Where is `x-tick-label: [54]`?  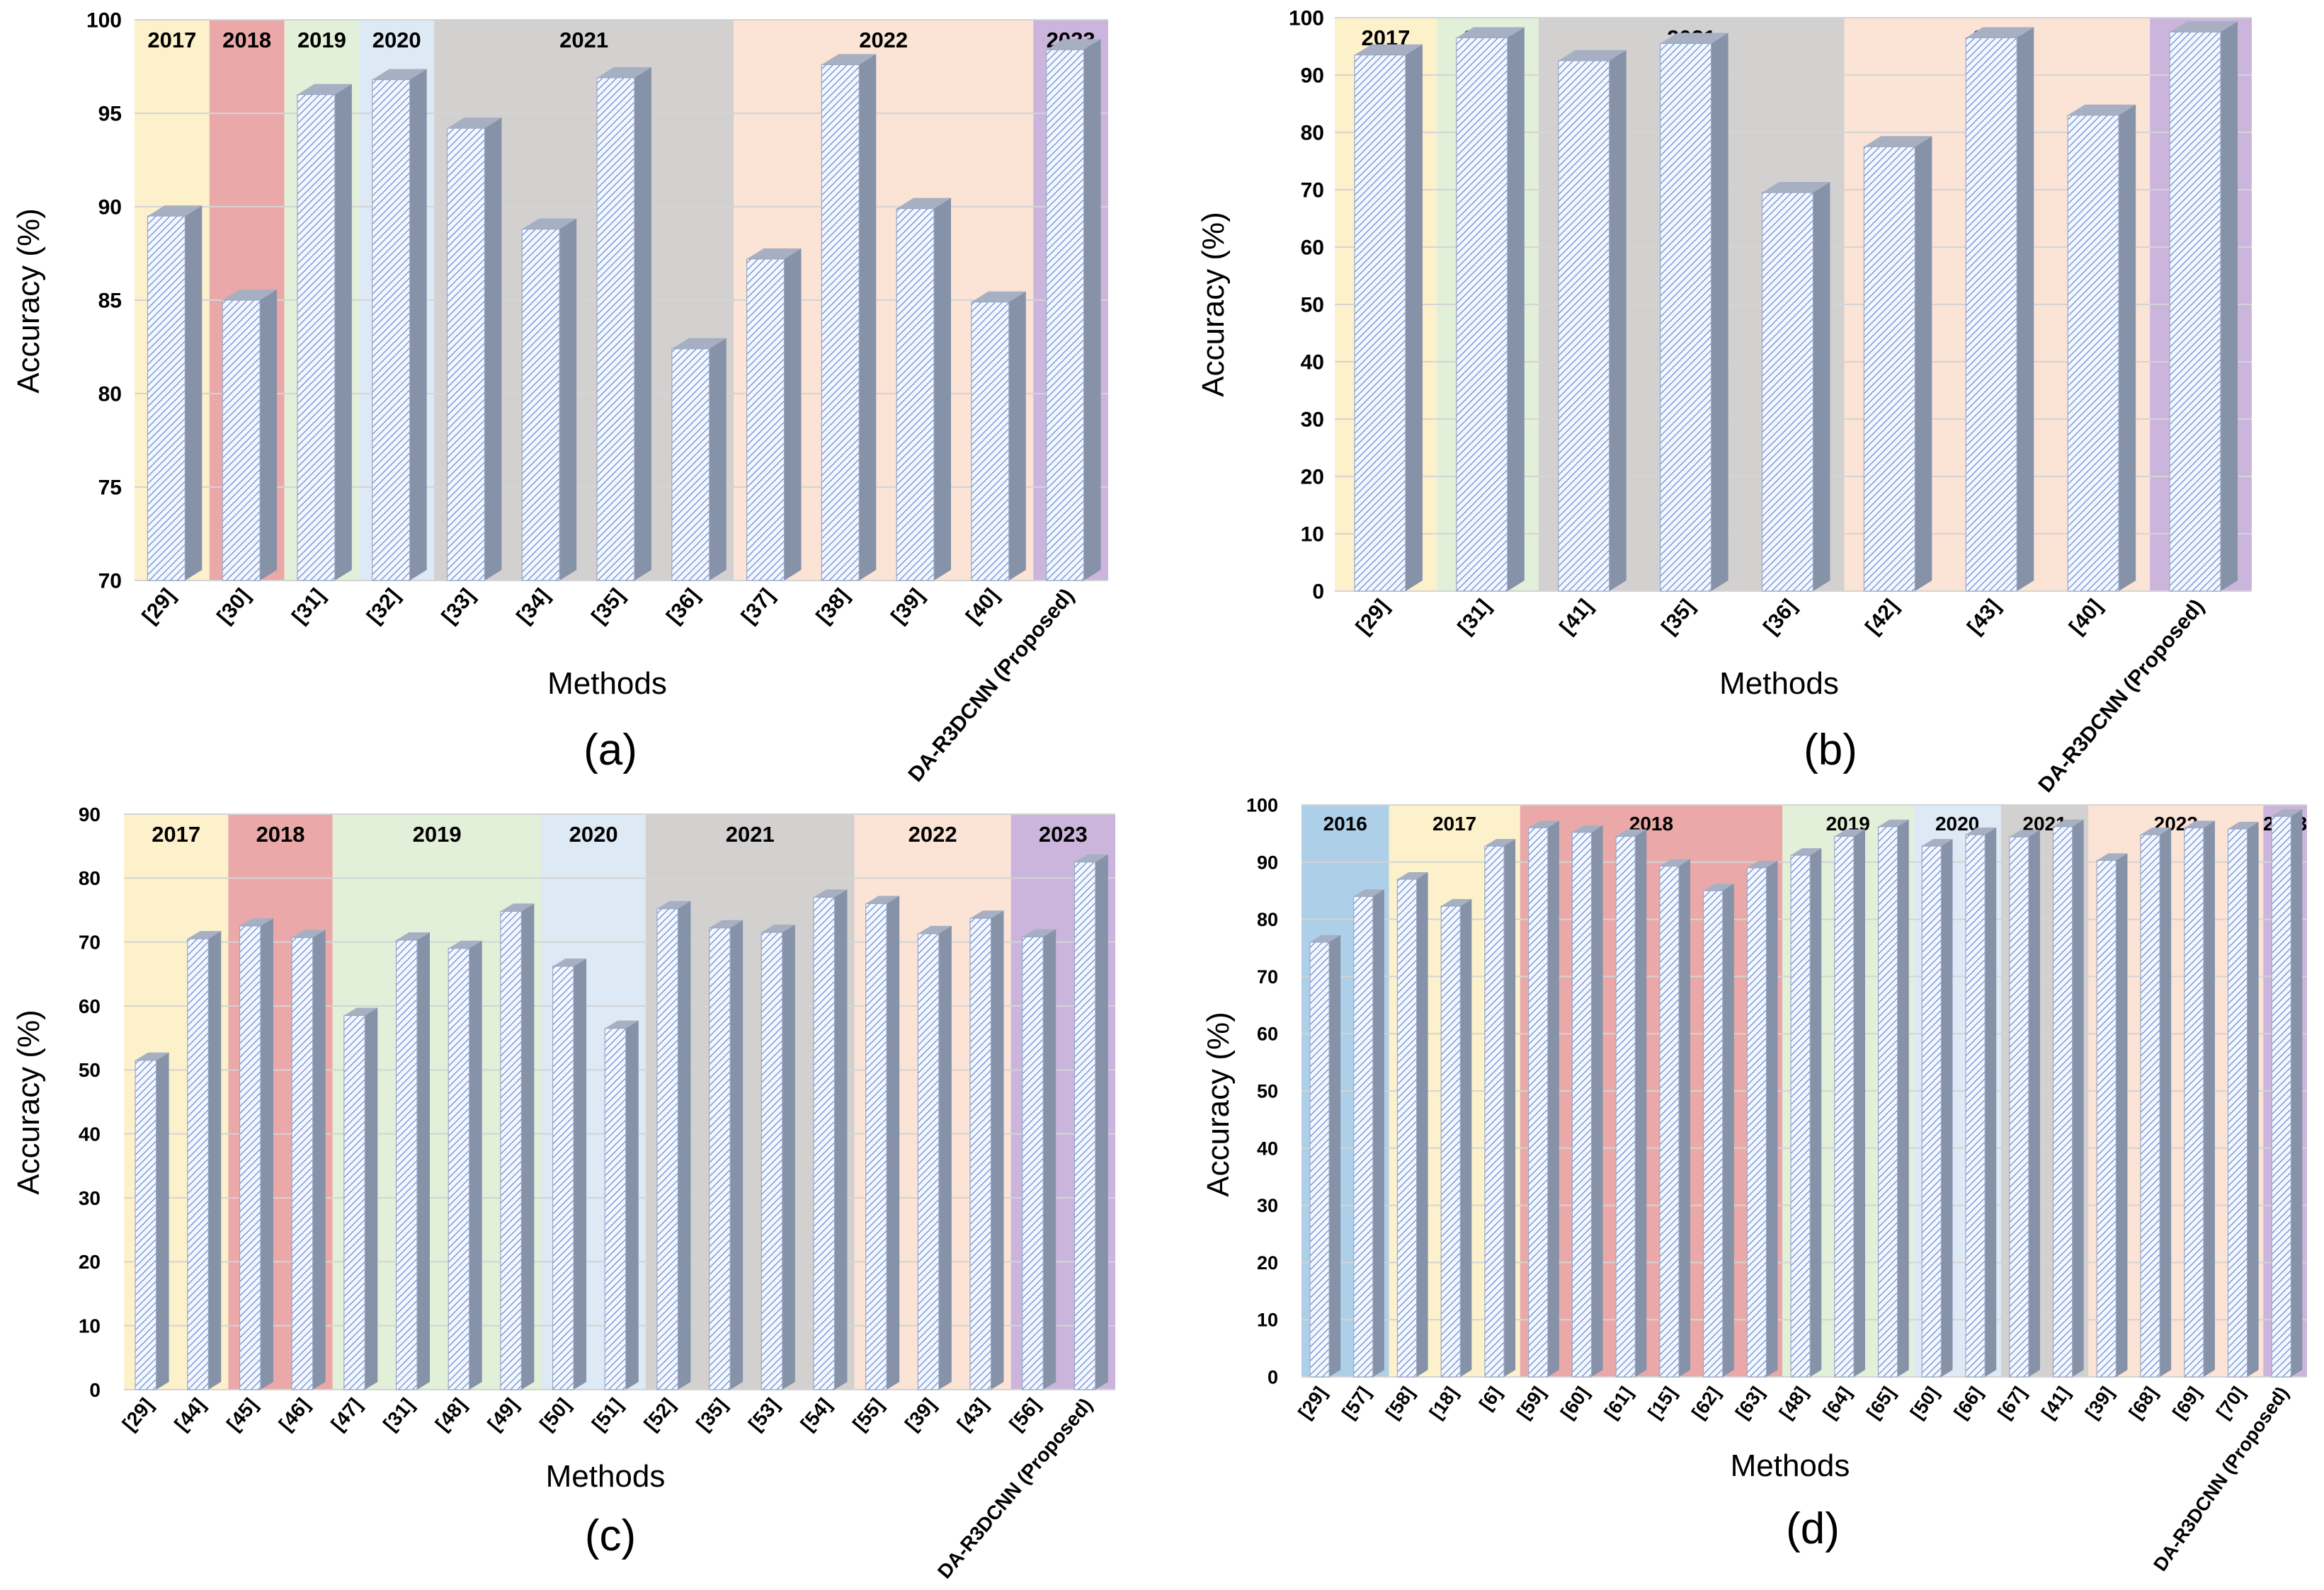
x-tick-label: [54] is located at coordinates (816, 1414).